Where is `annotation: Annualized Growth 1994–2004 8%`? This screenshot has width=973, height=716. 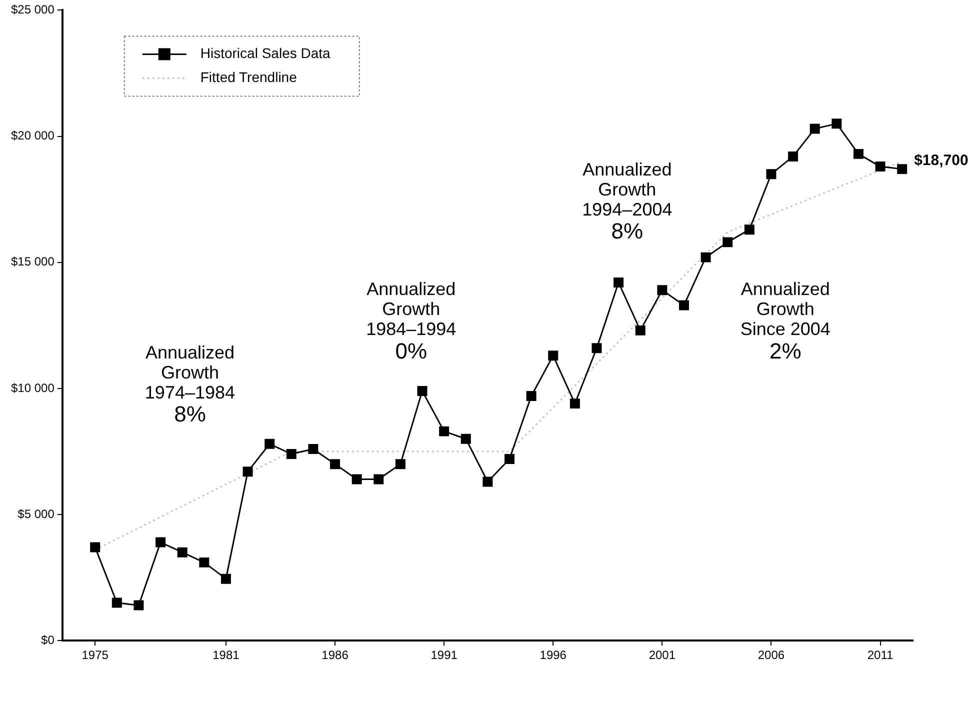 annotation: Annualized Growth 1994–2004 8% is located at coordinates (627, 201).